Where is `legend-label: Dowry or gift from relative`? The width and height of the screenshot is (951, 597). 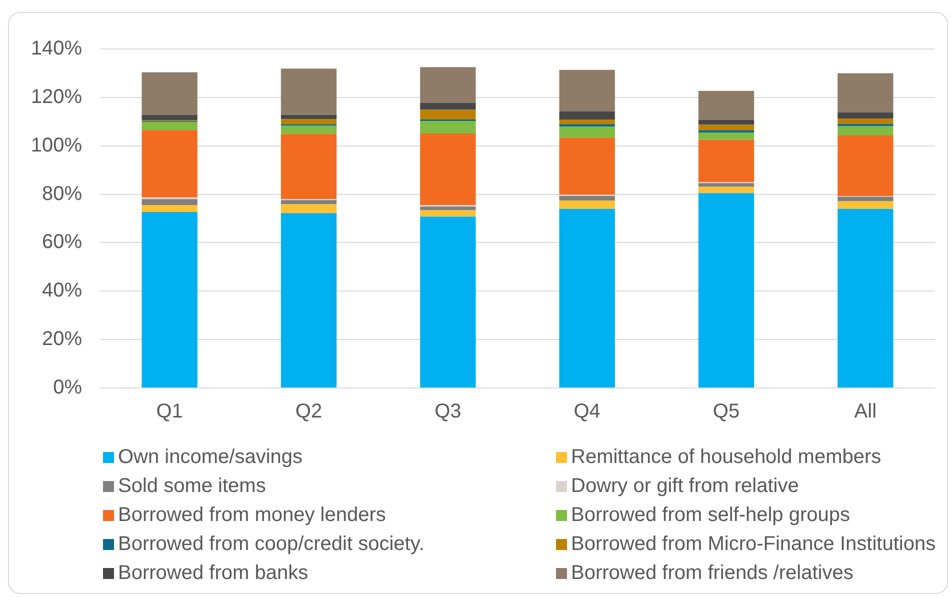
legend-label: Dowry or gift from relative is located at coordinates (685, 486).